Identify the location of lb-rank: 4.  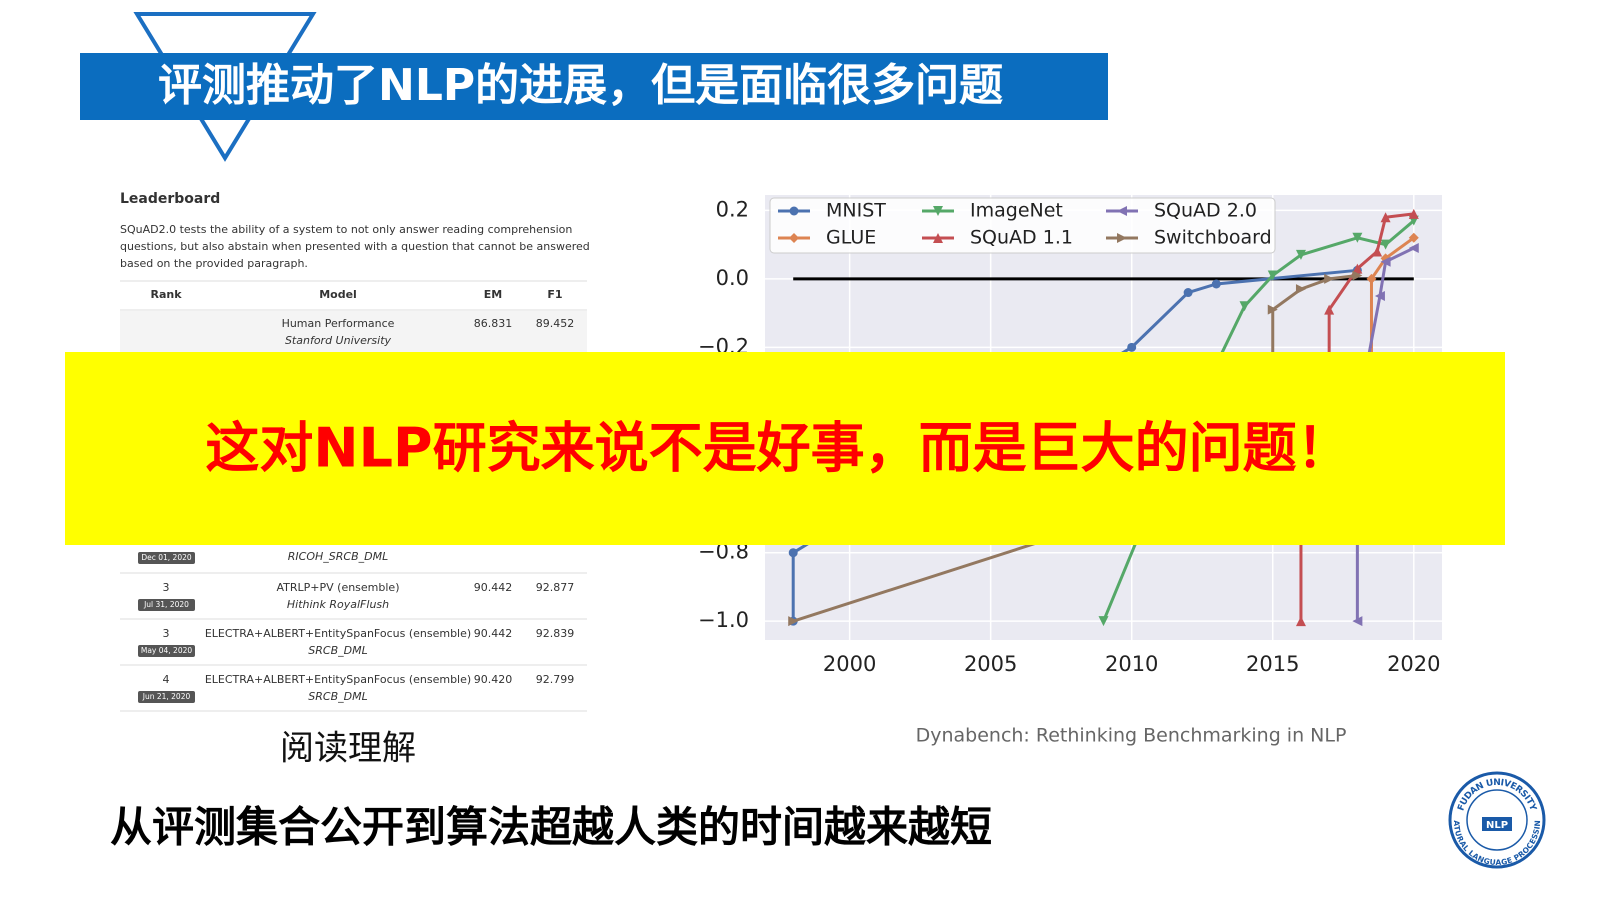
(166, 679).